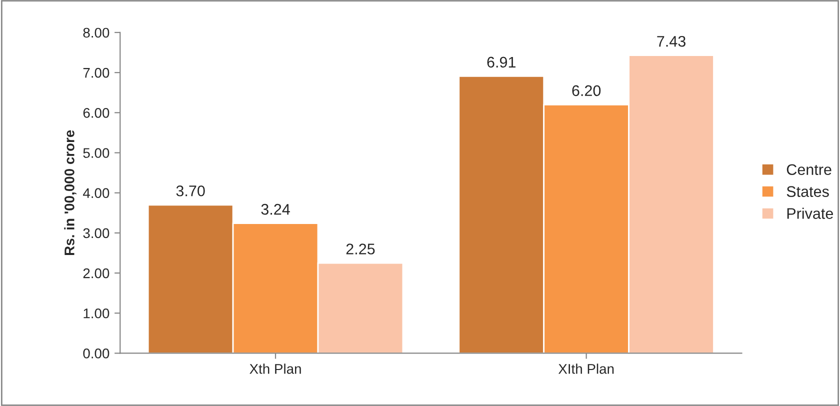  I want to click on data-label: 3.70, so click(190, 190).